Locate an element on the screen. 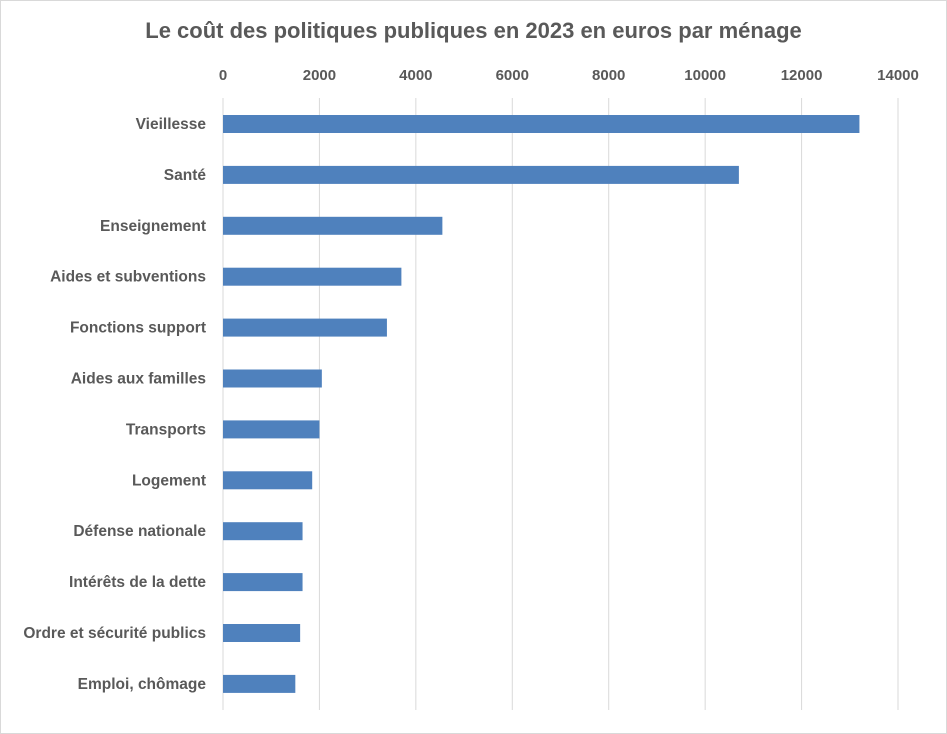 This screenshot has height=734, width=947. category-label: Vieillesse is located at coordinates (171, 124).